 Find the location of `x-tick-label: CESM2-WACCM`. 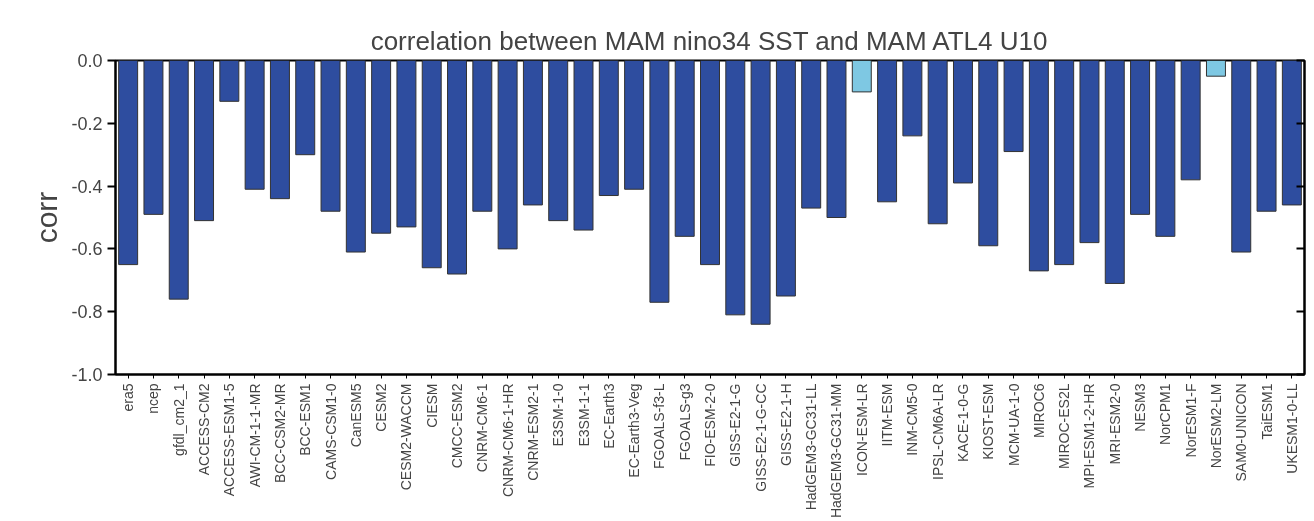

x-tick-label: CESM2-WACCM is located at coordinates (406, 437).